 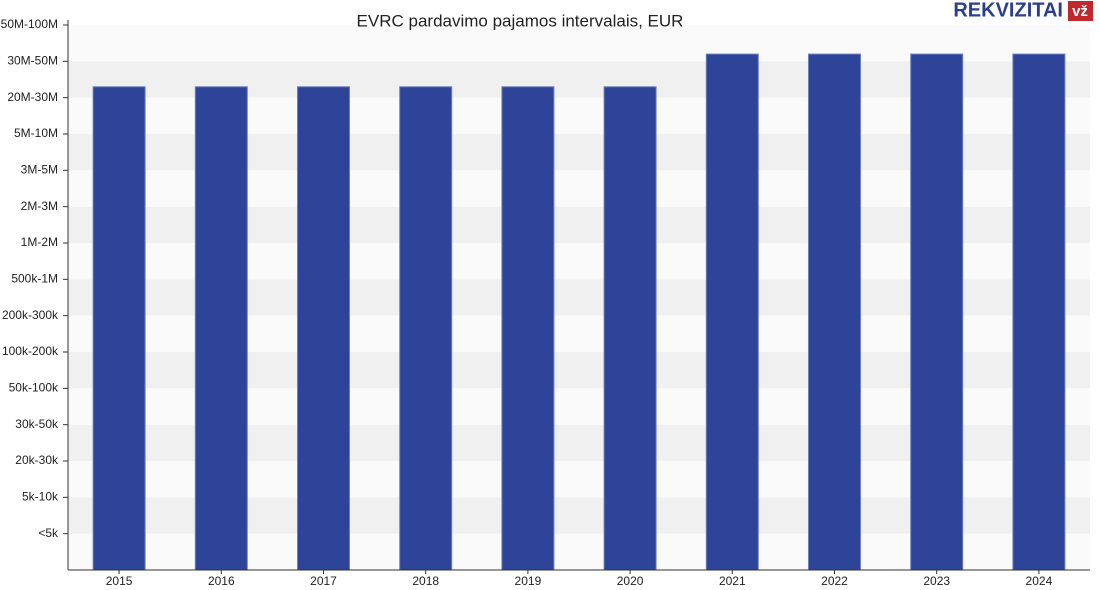 I want to click on x-tick-label: 2022, so click(x=834, y=581).